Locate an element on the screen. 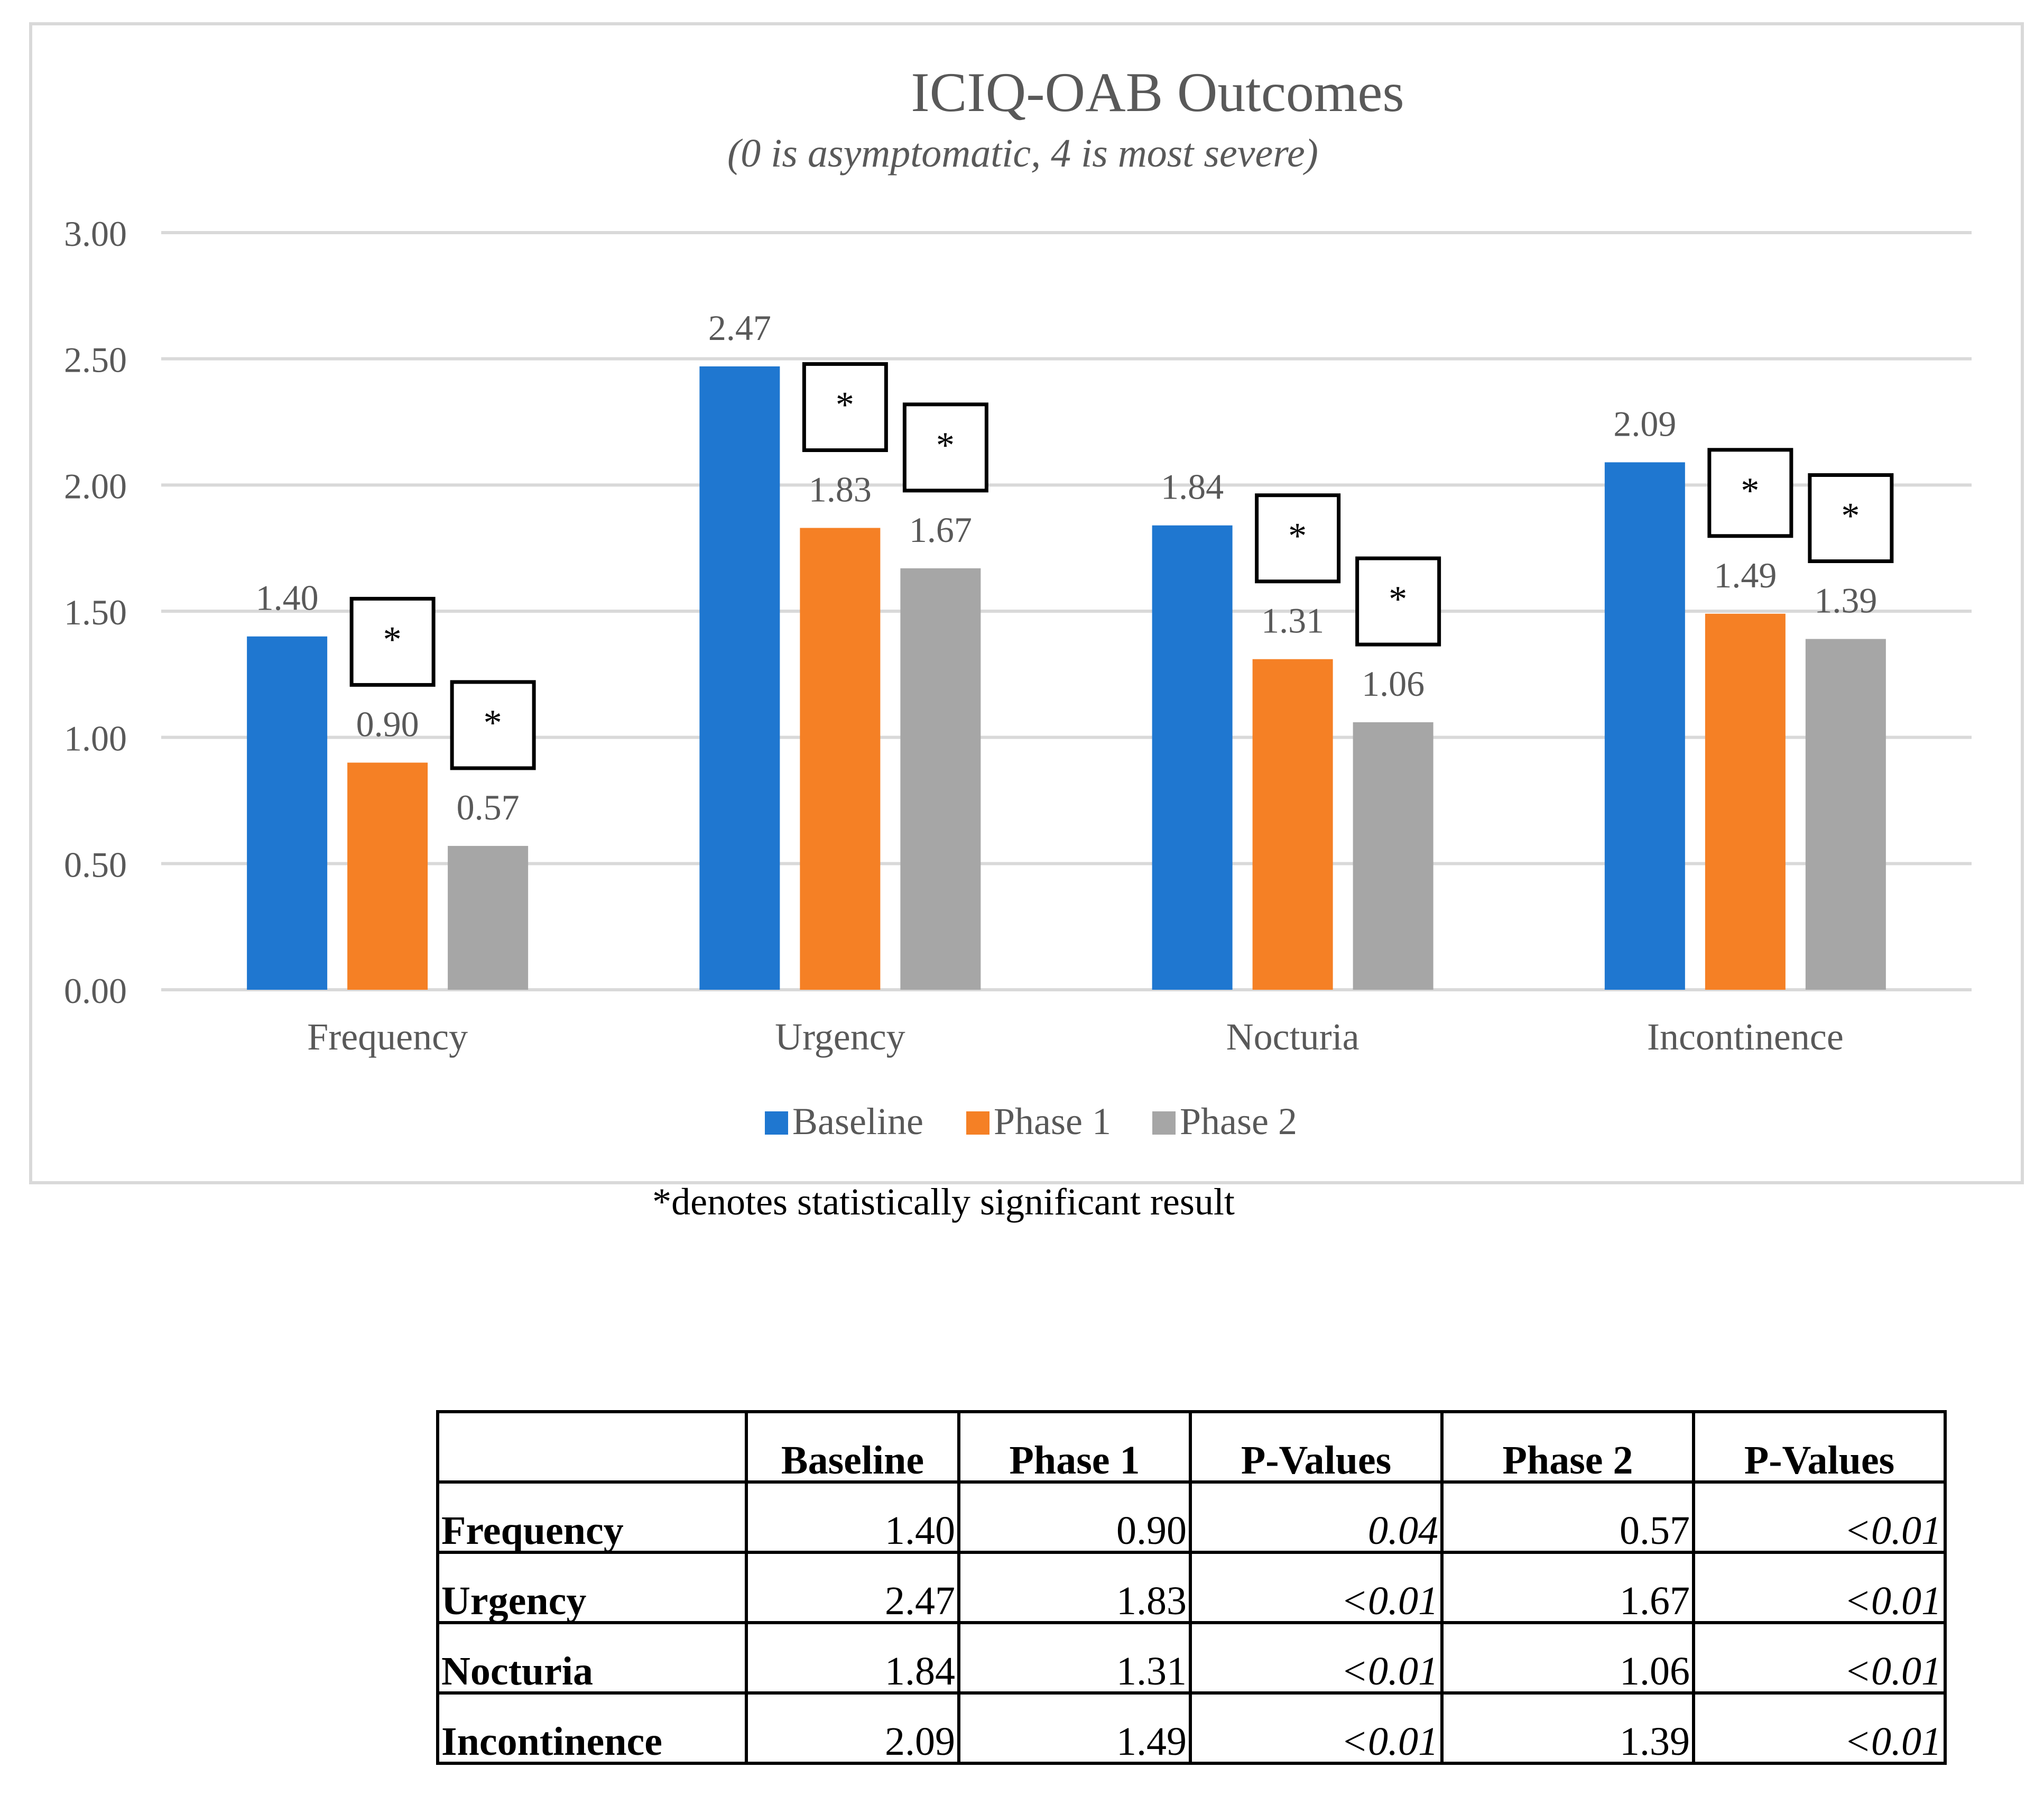  data-label: 1.49 is located at coordinates (1746, 575).